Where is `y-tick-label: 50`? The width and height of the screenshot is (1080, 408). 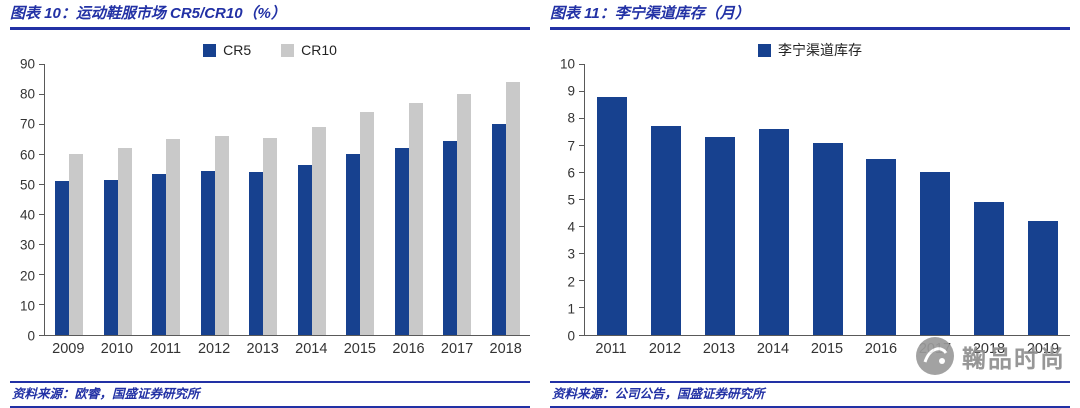 y-tick-label: 50 is located at coordinates (27, 185).